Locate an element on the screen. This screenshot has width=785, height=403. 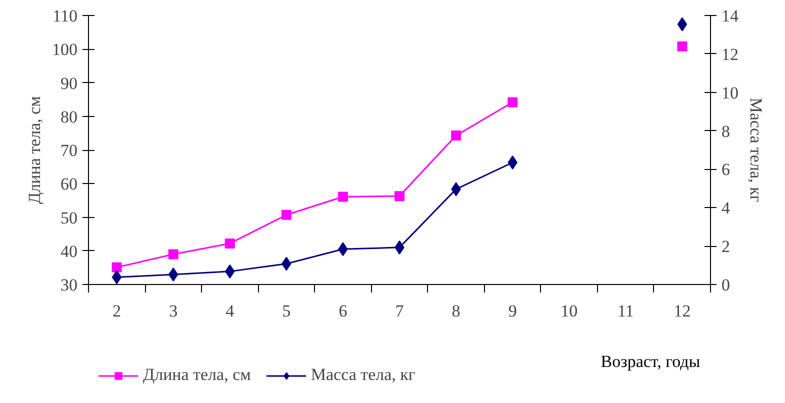
x-tick-label: 2 is located at coordinates (117, 311).